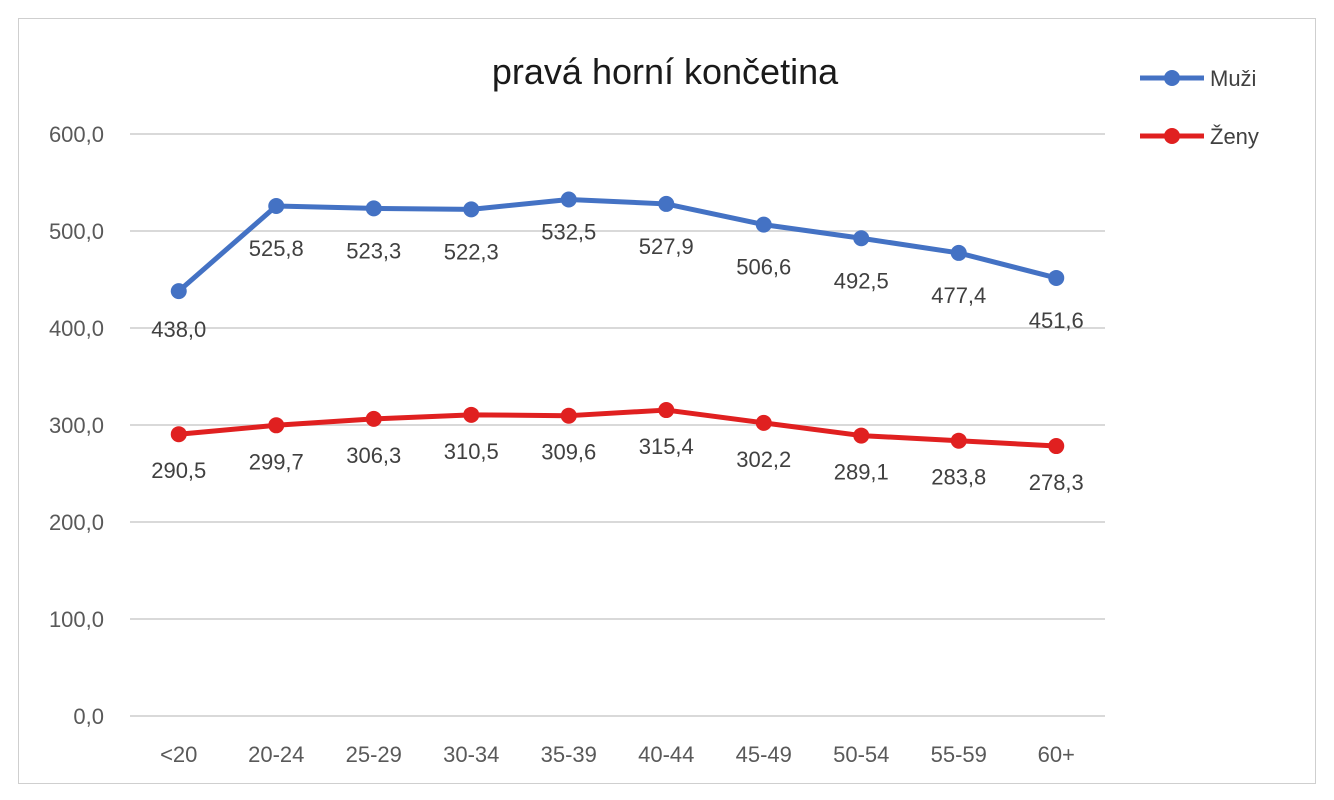  I want to click on y-tick-label: 500,0, so click(76, 231).